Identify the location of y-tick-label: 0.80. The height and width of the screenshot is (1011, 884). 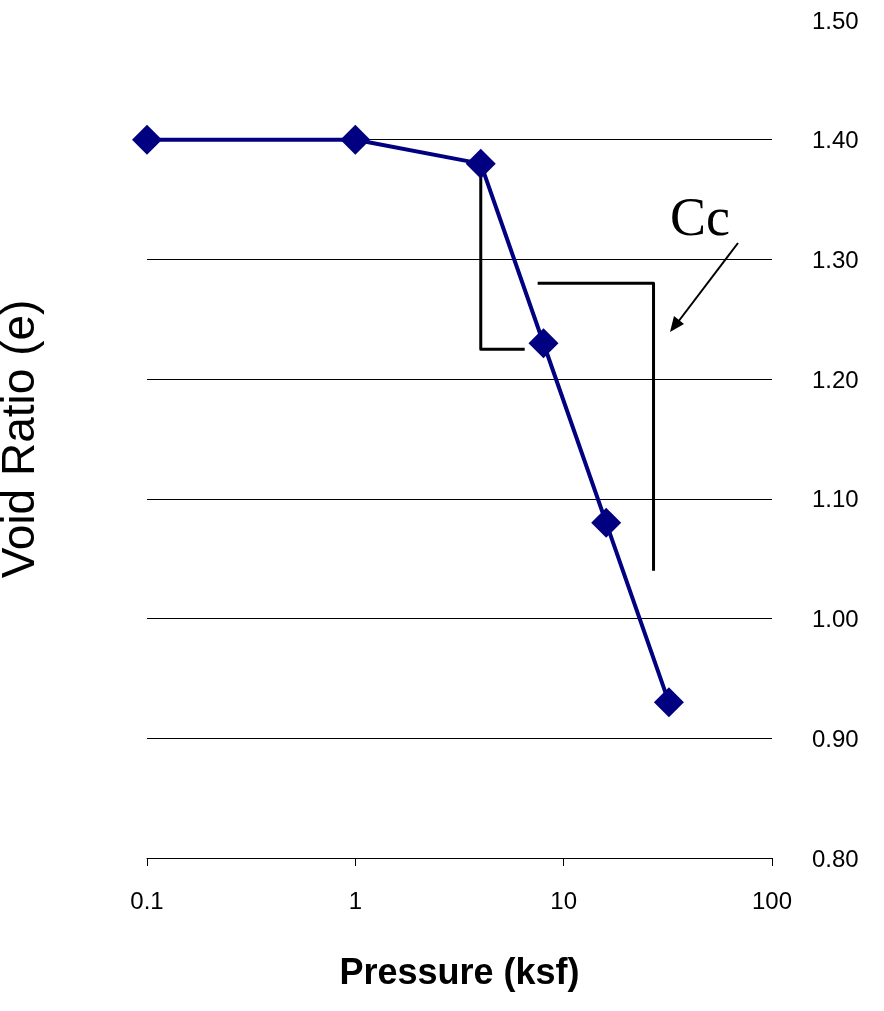
(835, 858).